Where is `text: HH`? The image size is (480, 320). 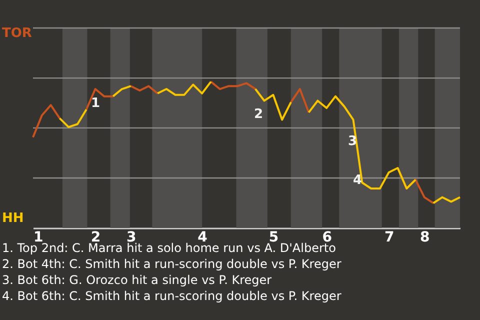 text: HH is located at coordinates (13, 218).